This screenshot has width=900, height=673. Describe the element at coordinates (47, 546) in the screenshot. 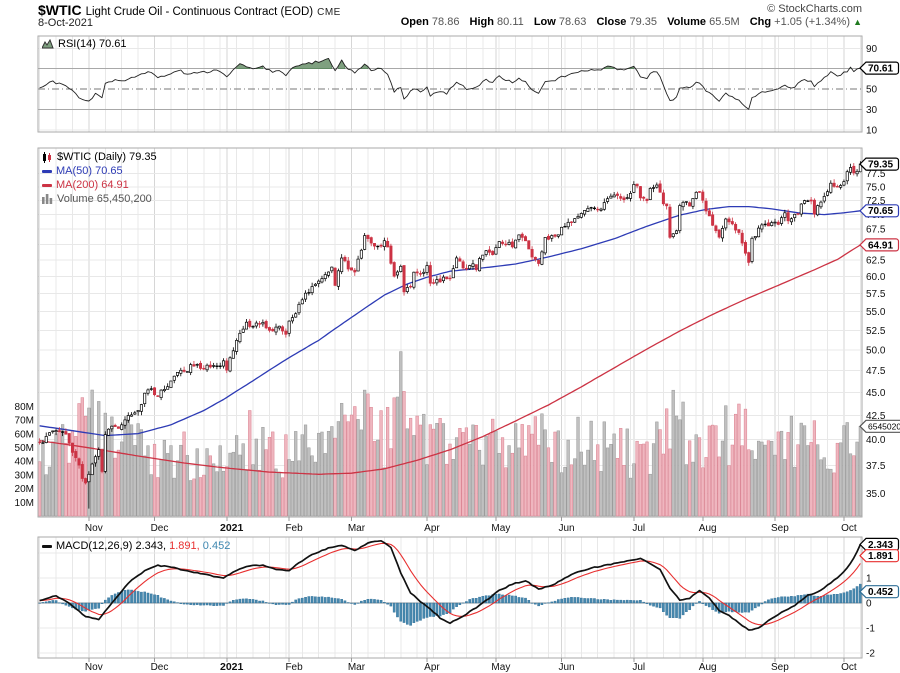

I see `macd-line-icon` at that location.